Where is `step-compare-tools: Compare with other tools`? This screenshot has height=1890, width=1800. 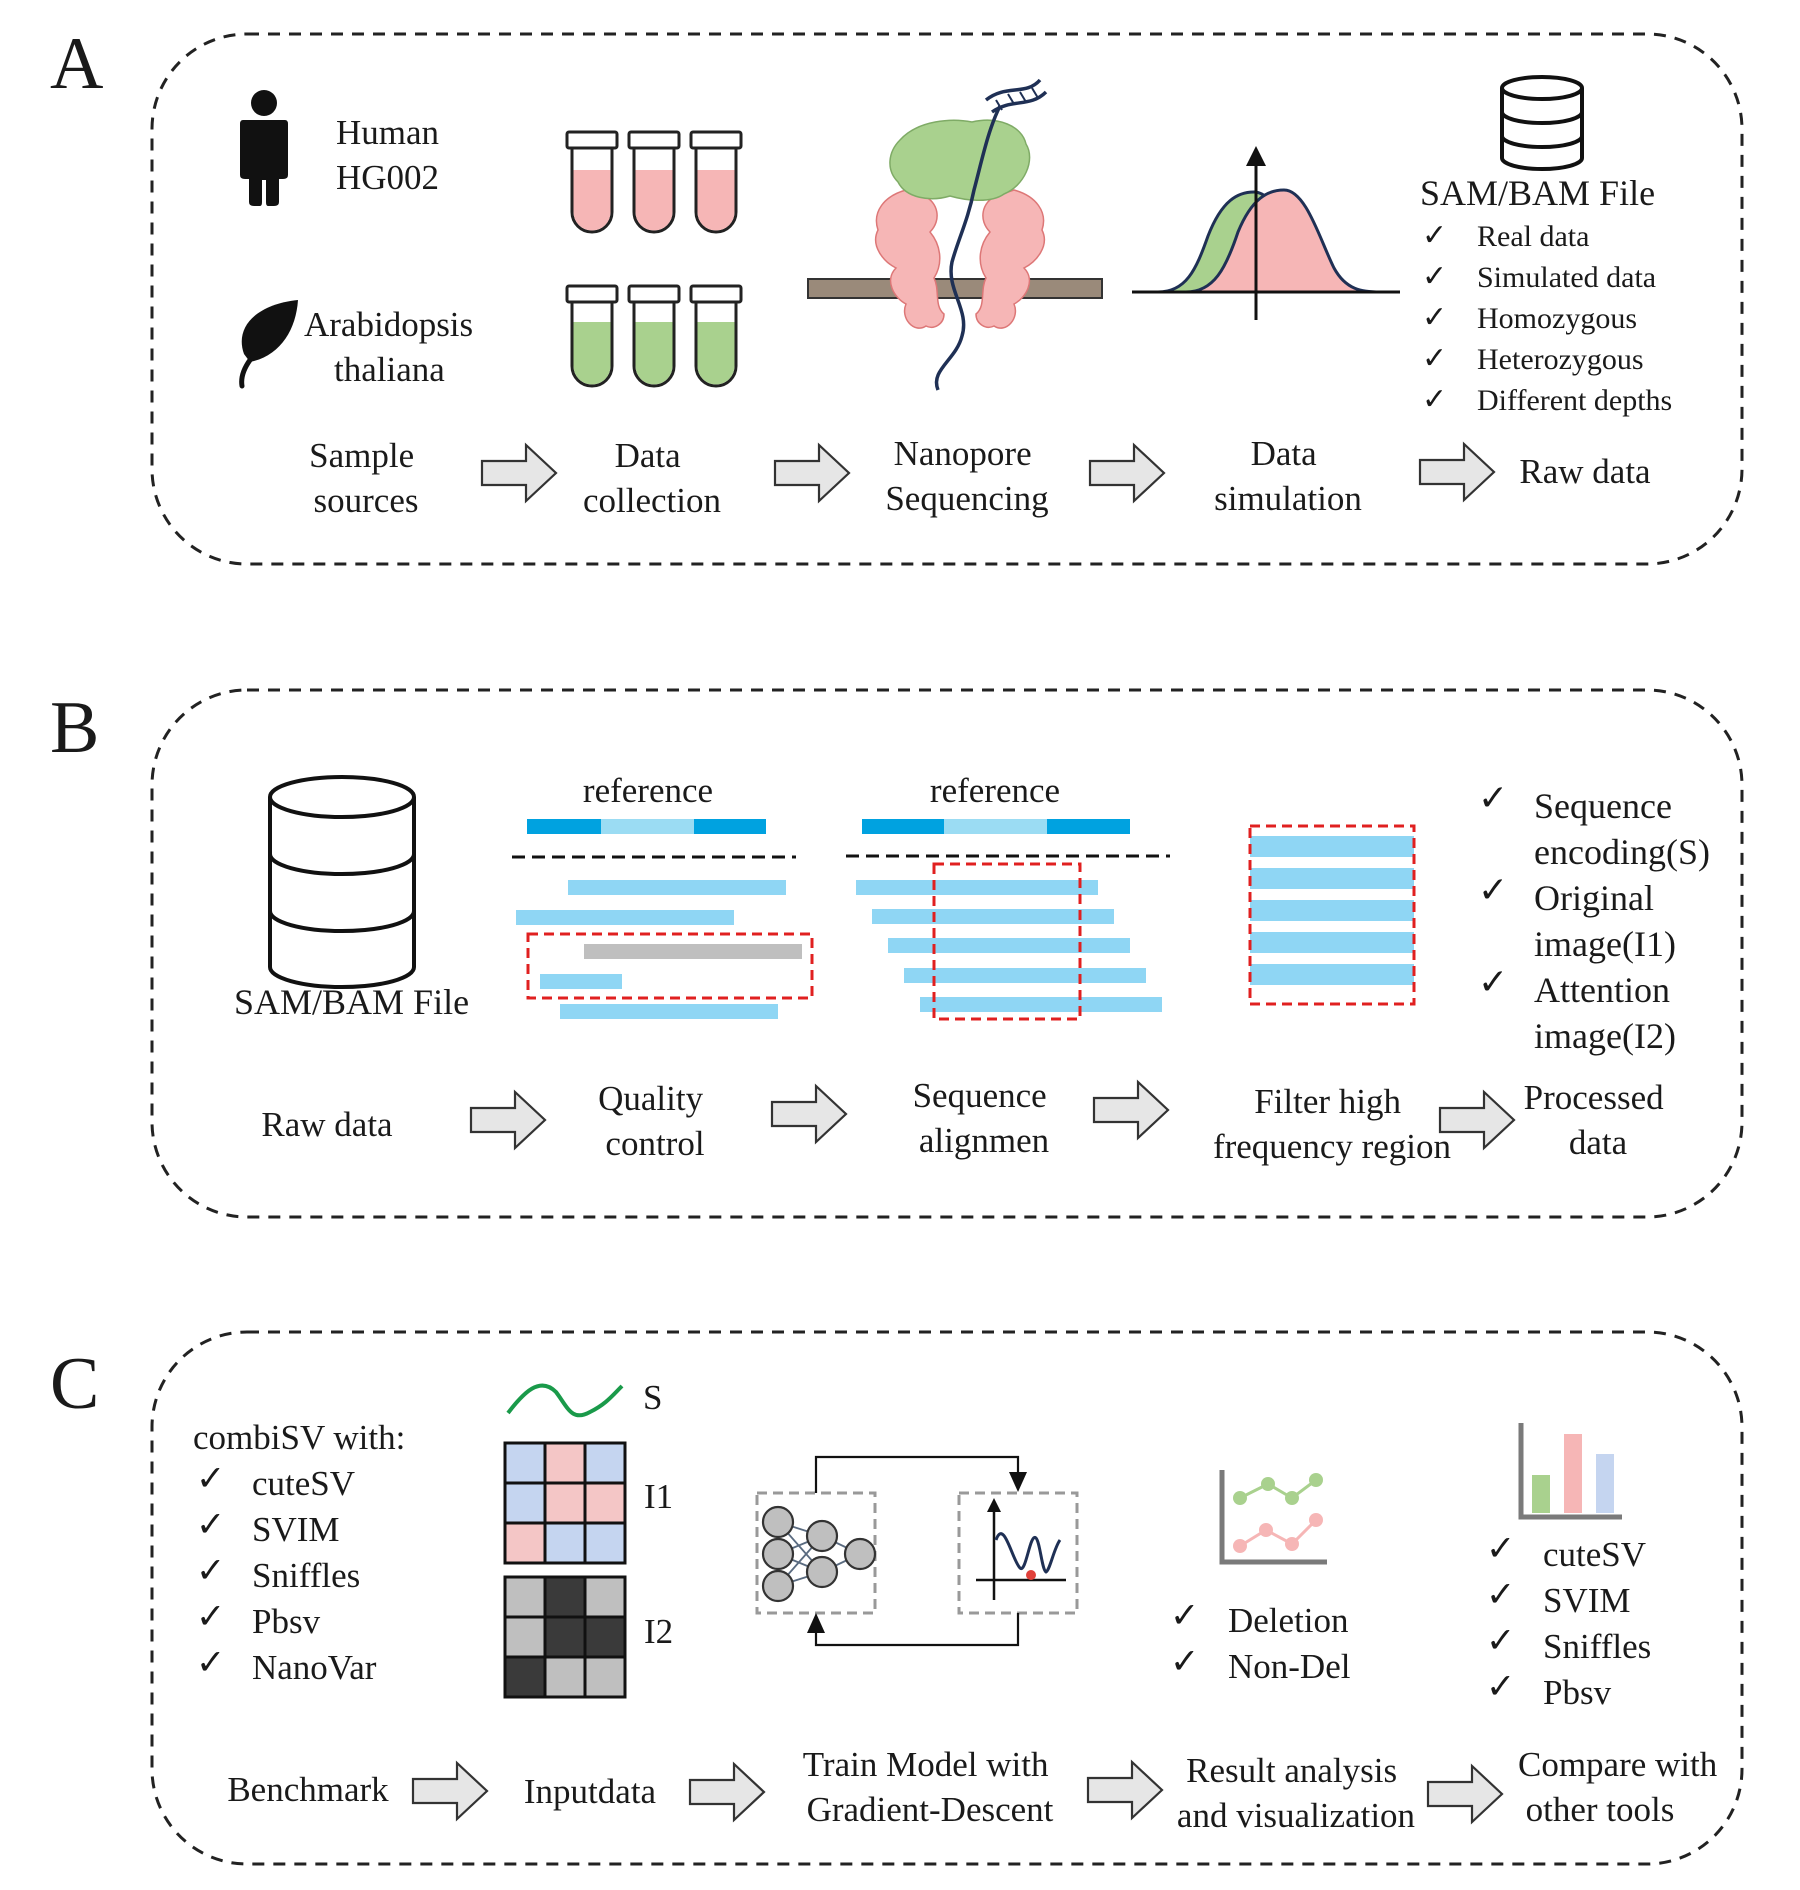
step-compare-tools: Compare with other tools is located at coordinates (1622, 1787).